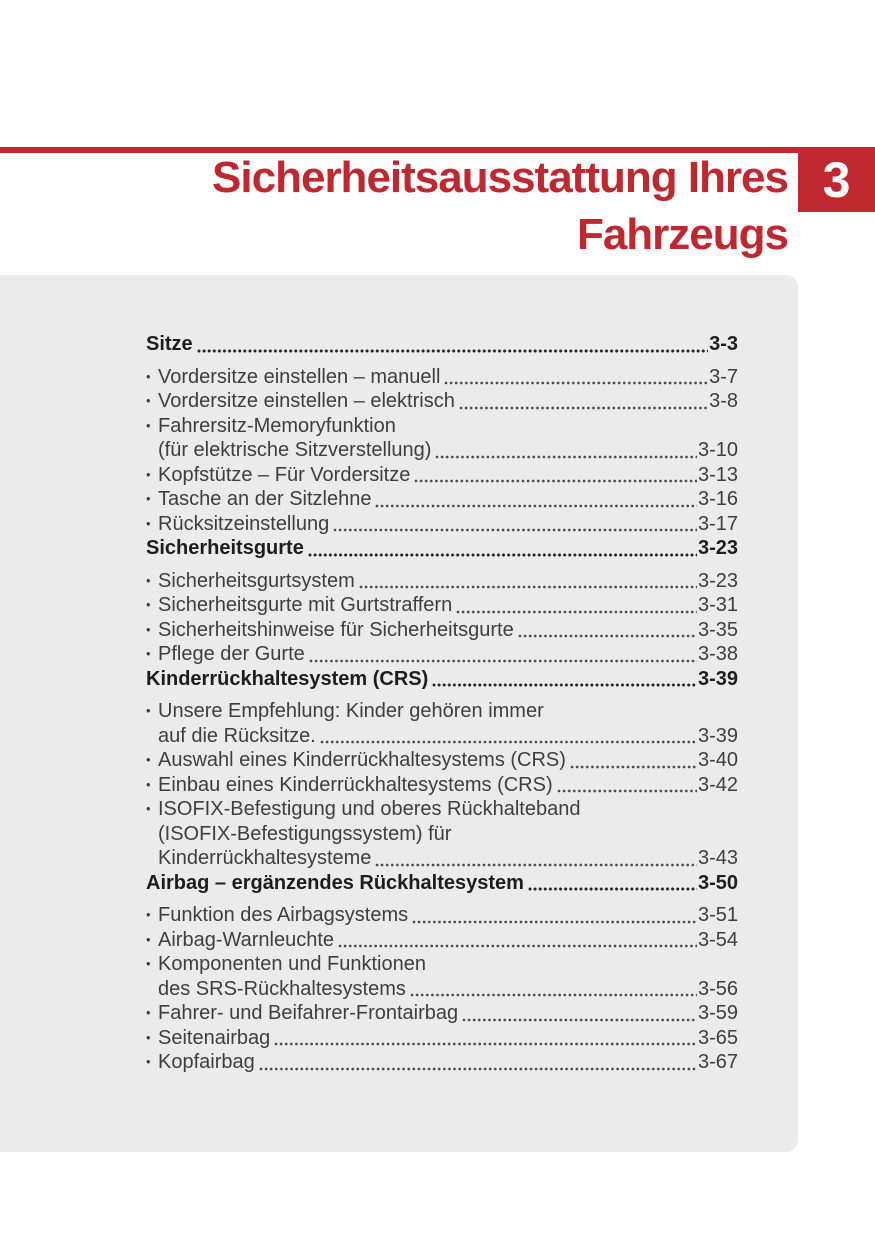  I want to click on toc-entry-page: 3-65, so click(717, 1037).